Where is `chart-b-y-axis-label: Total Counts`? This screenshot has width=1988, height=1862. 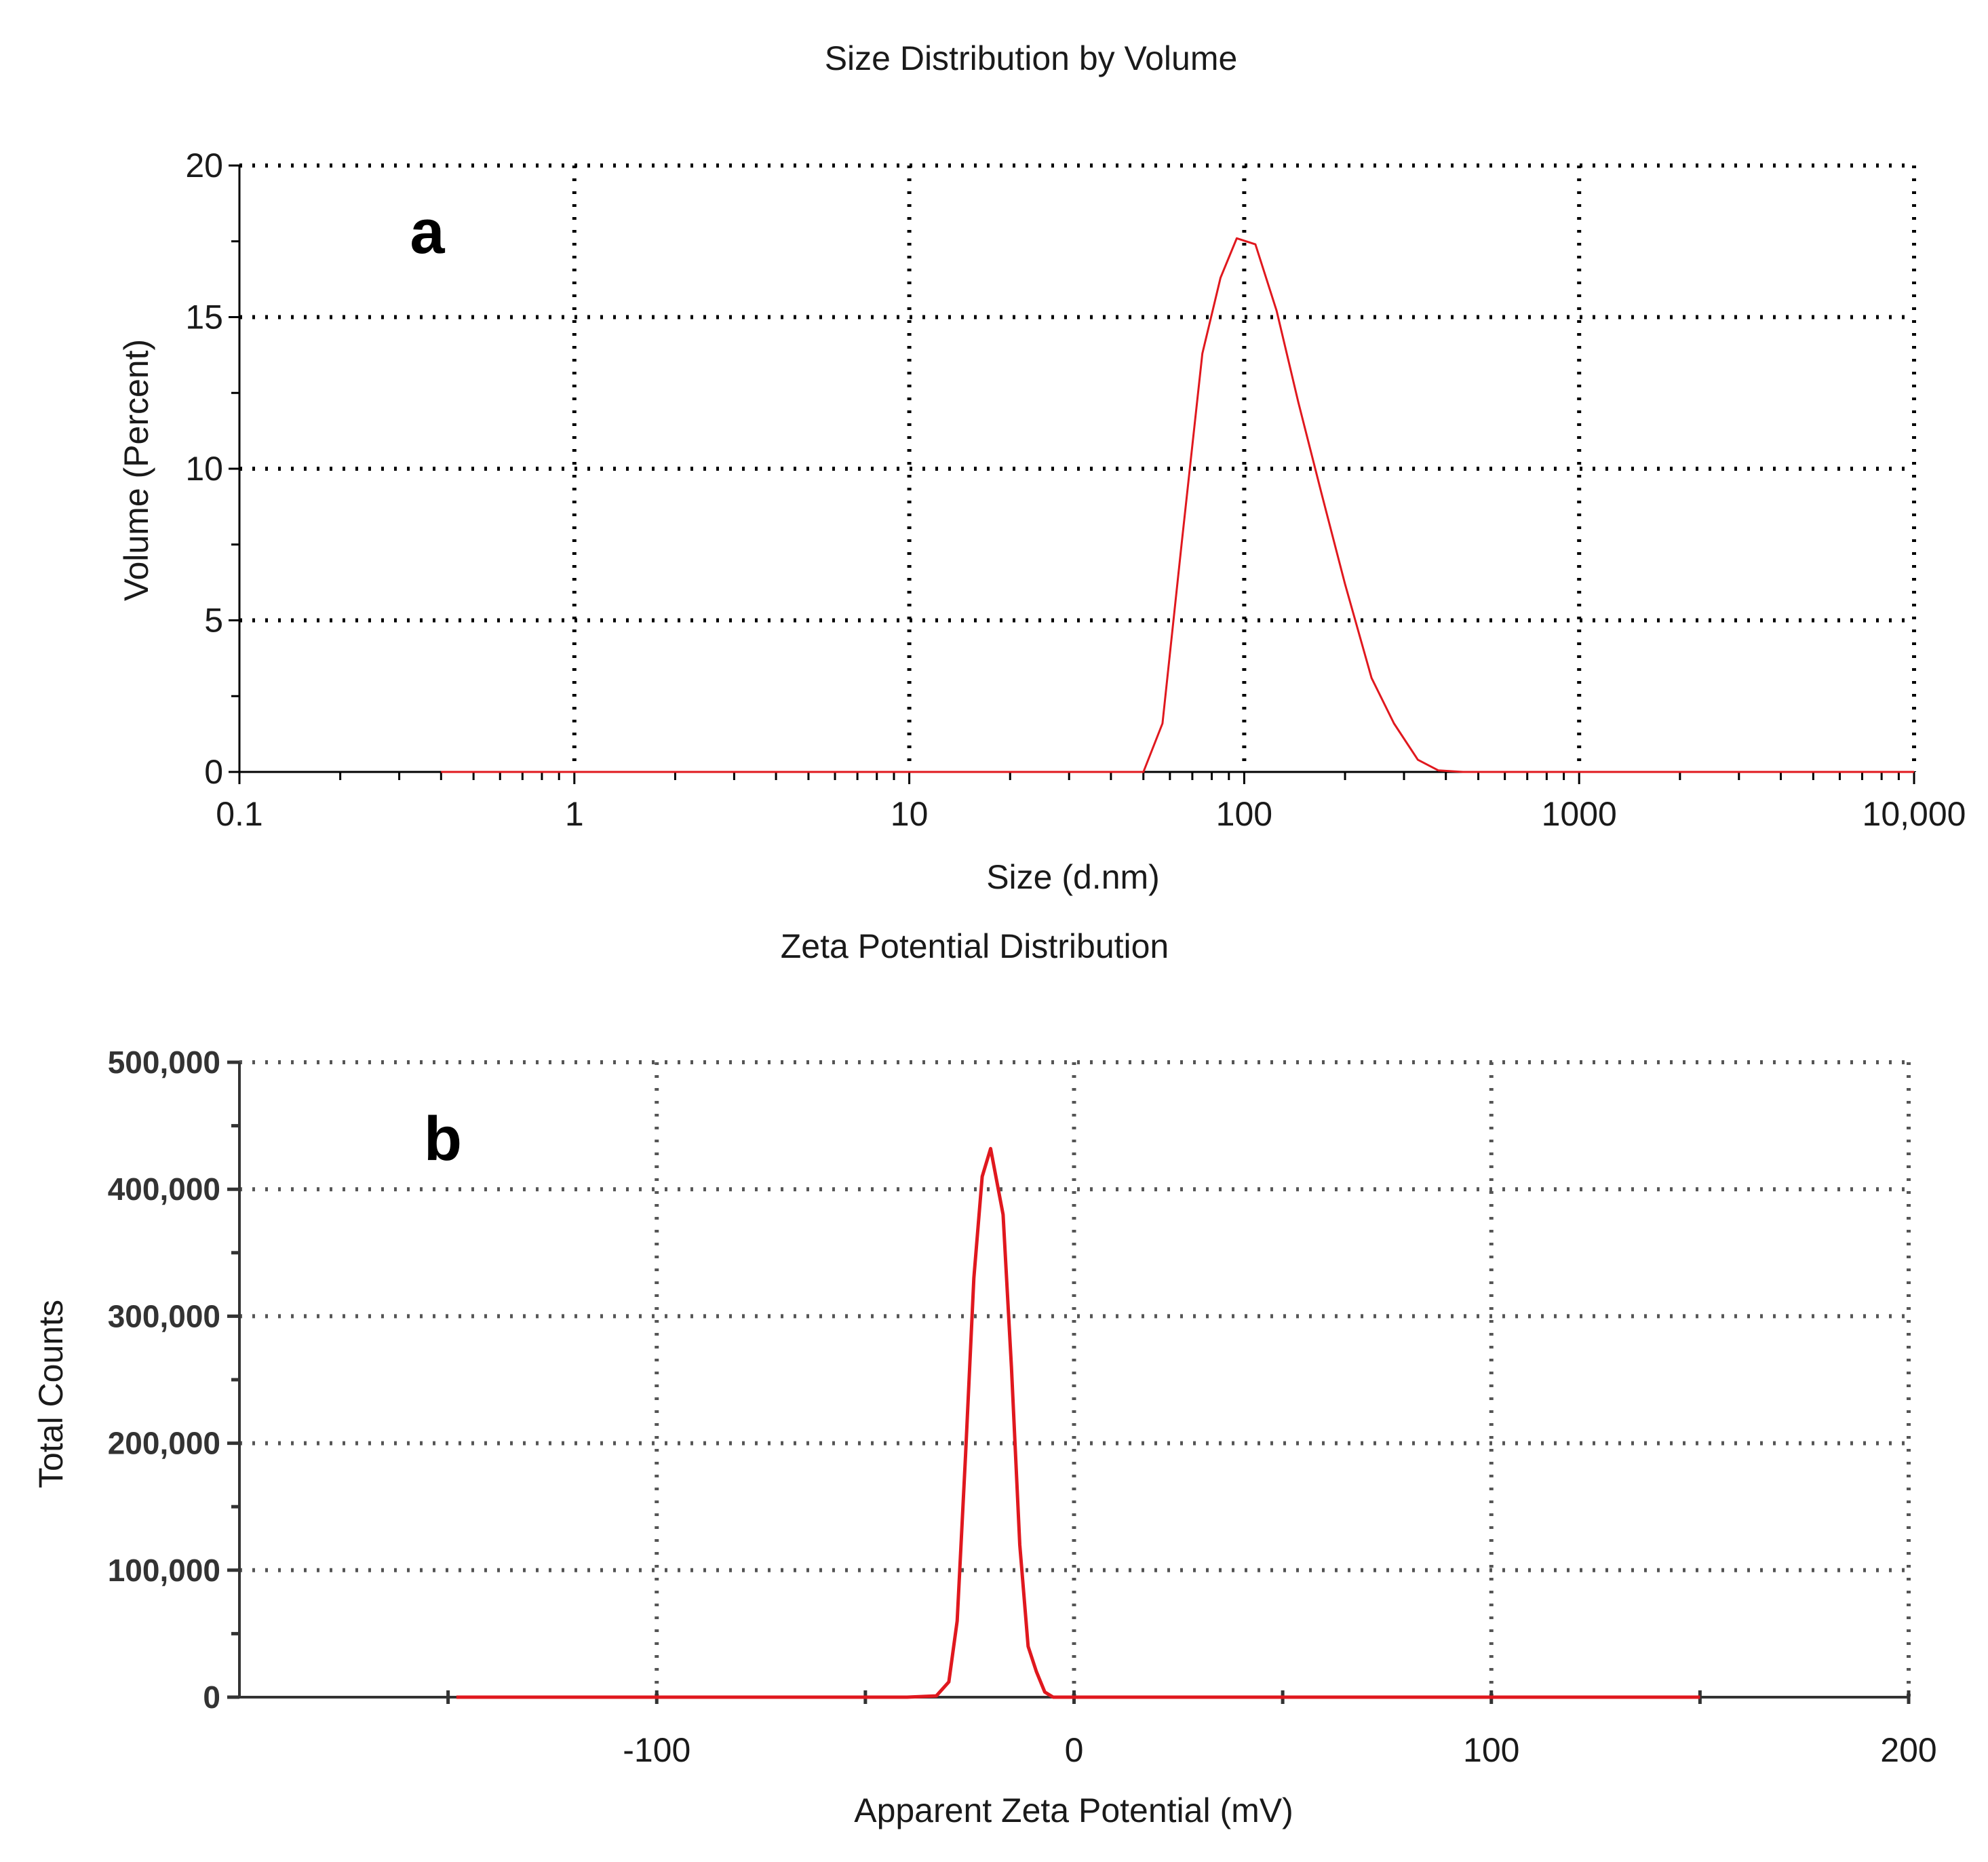 chart-b-y-axis-label: Total Counts is located at coordinates (51, 1394).